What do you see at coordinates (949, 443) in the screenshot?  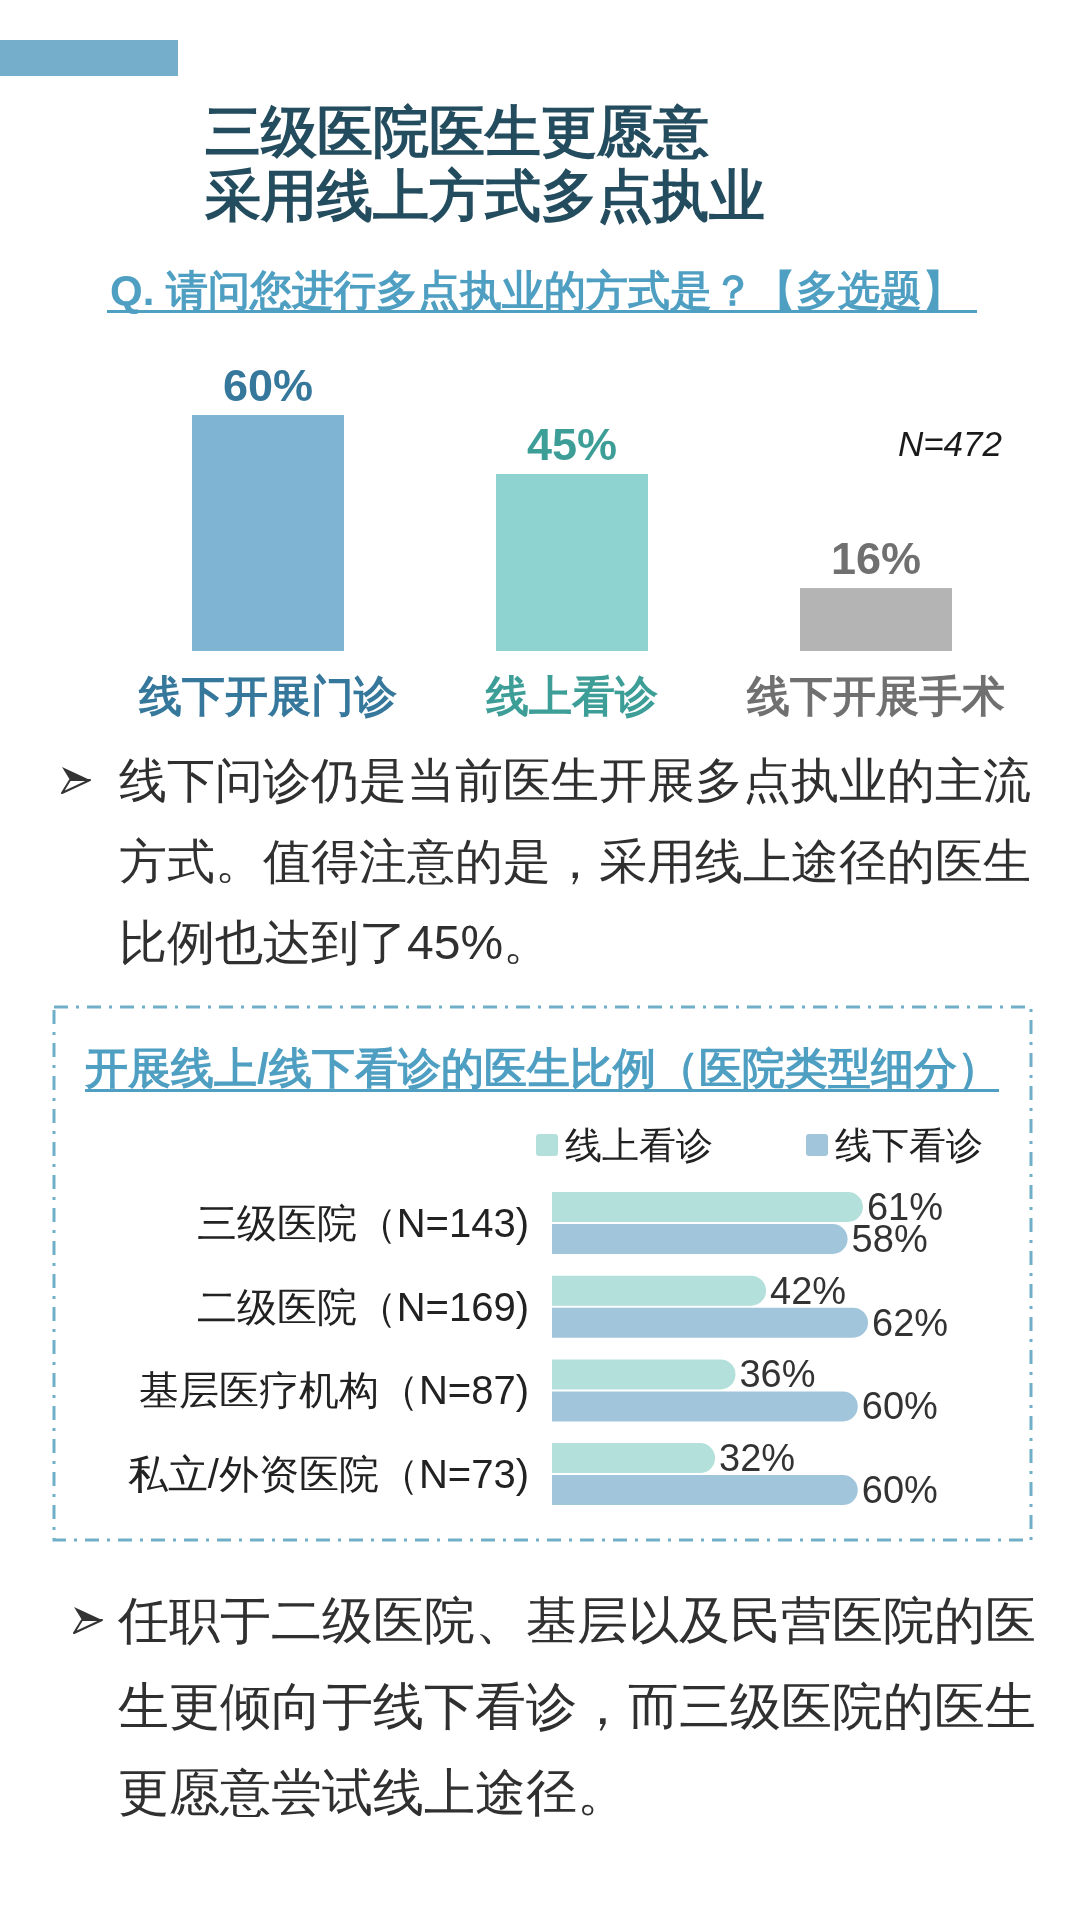 I see `annotation: N=472` at bounding box center [949, 443].